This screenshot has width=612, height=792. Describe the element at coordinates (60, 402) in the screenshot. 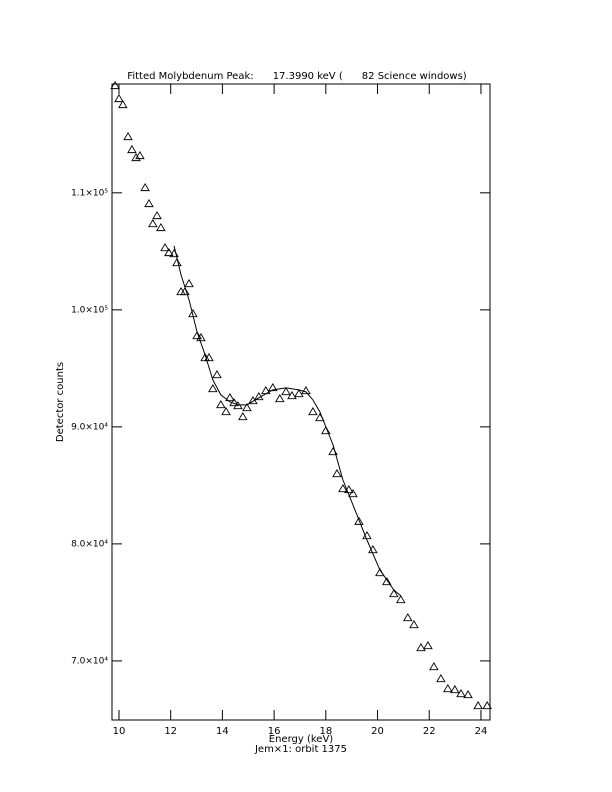

I see `y-axis-label: Detector counts` at that location.